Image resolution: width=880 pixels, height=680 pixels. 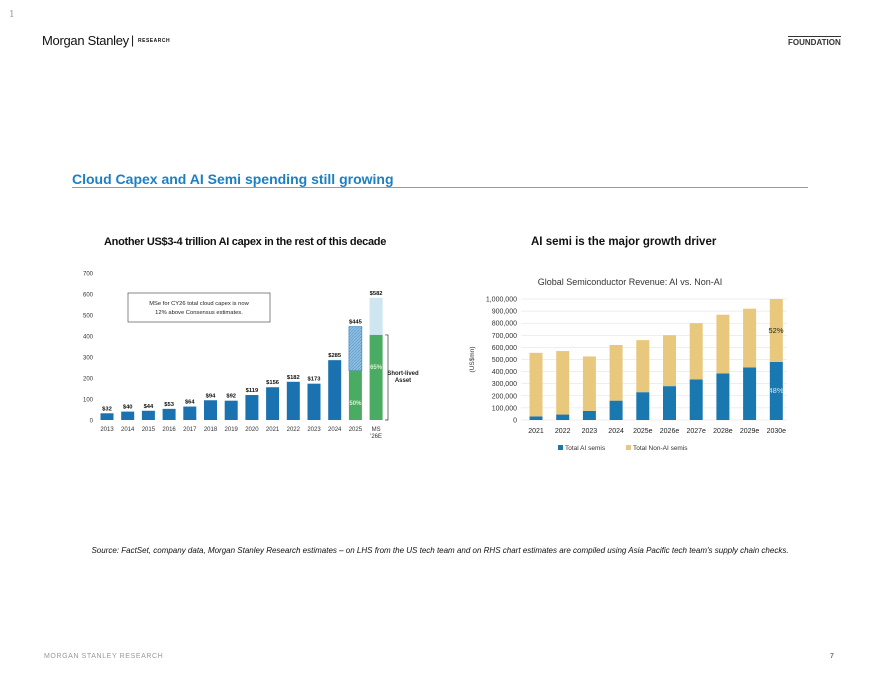 What do you see at coordinates (12, 15) in the screenshot?
I see `page-marker: 1` at bounding box center [12, 15].